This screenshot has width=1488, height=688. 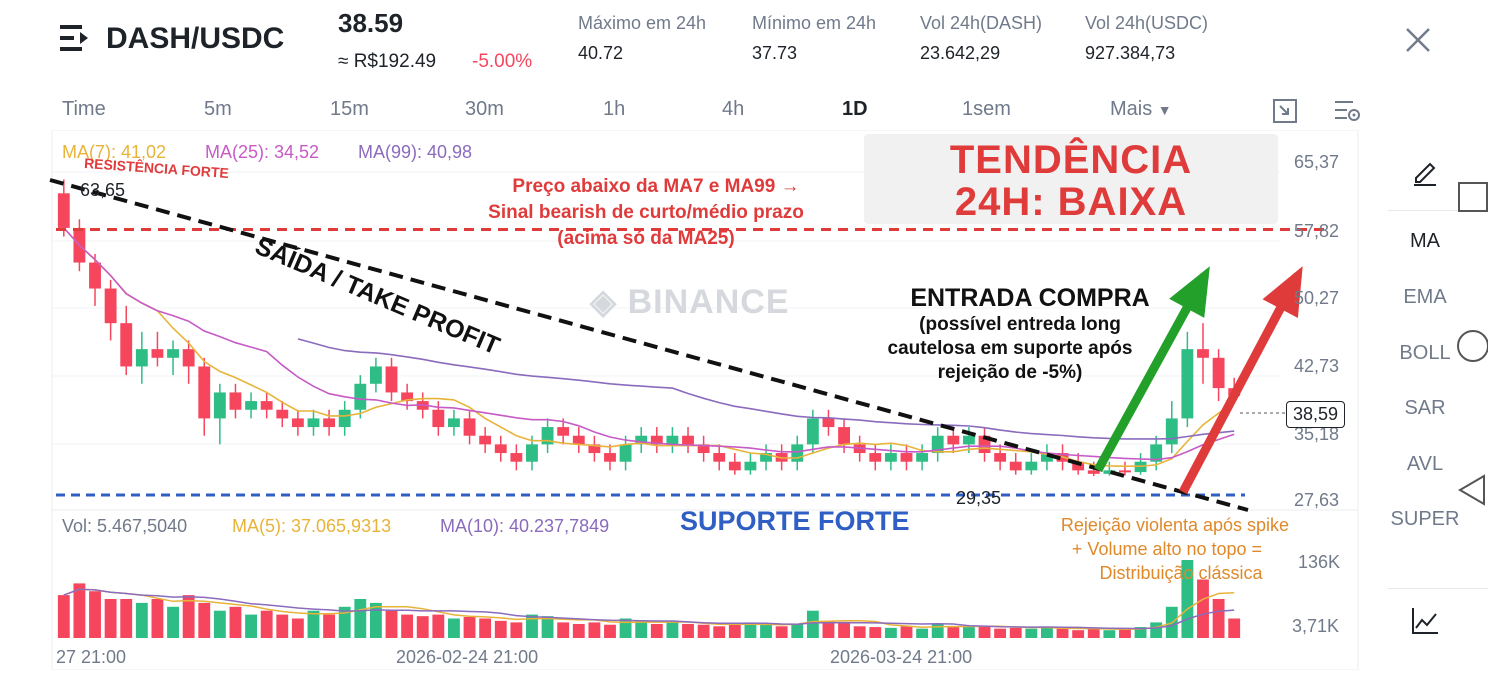 I want to click on side-item-ma: MA, so click(x=1425, y=241).